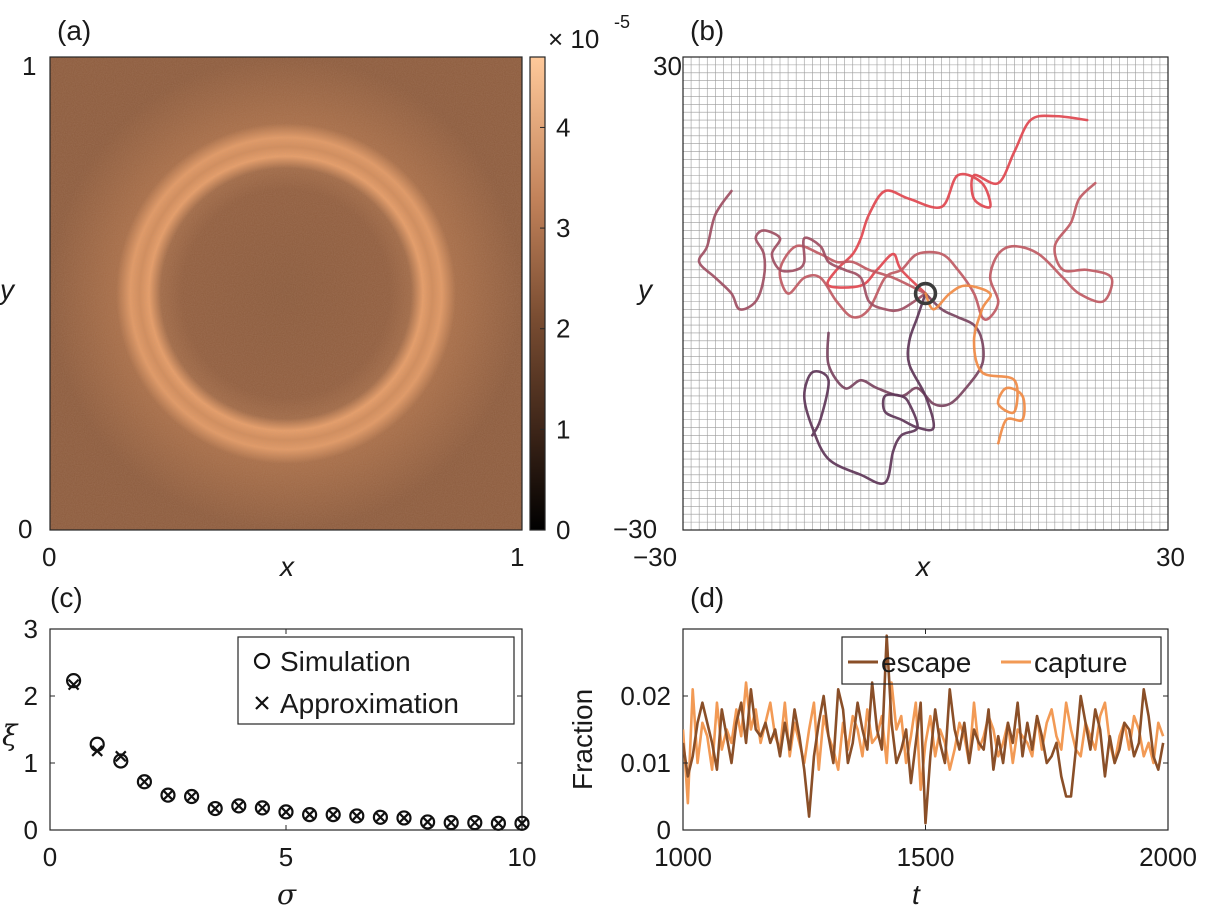 Image resolution: width=1215 pixels, height=909 pixels. What do you see at coordinates (922, 566) in the screenshot?
I see `b-xlabel: x` at bounding box center [922, 566].